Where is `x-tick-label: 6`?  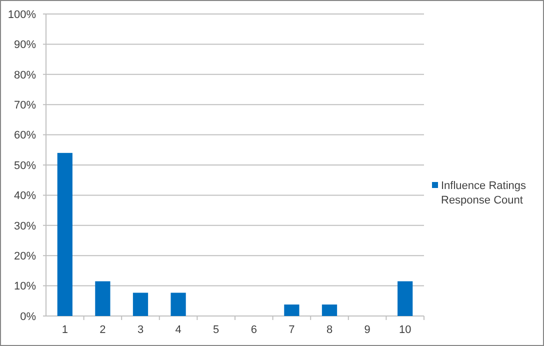
x-tick-label: 6 is located at coordinates (253, 330).